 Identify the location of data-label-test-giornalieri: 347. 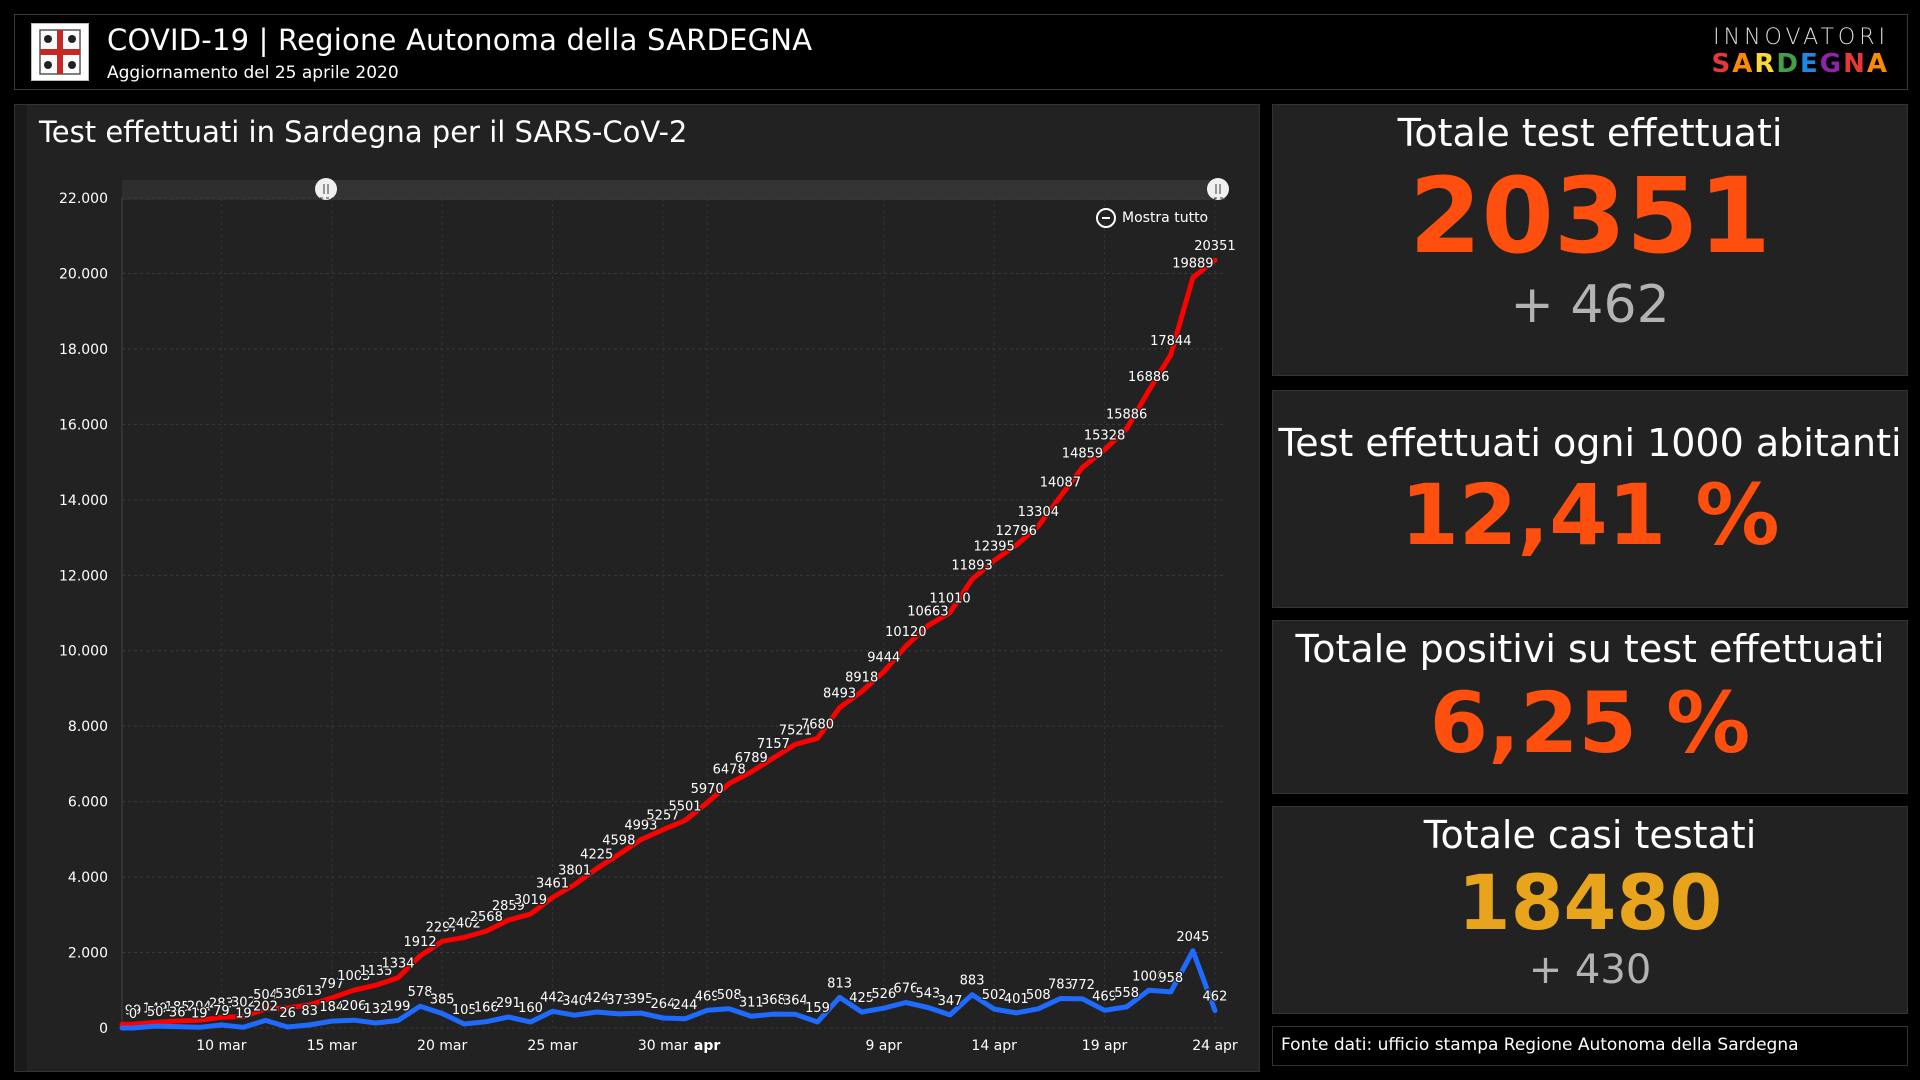
(950, 1001).